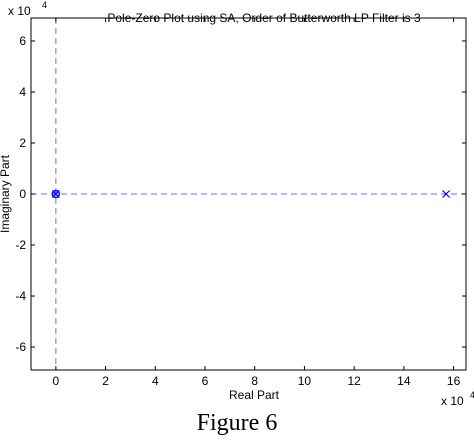 Image resolution: width=474 pixels, height=440 pixels. What do you see at coordinates (454, 381) in the screenshot?
I see `x-tick-label: 16` at bounding box center [454, 381].